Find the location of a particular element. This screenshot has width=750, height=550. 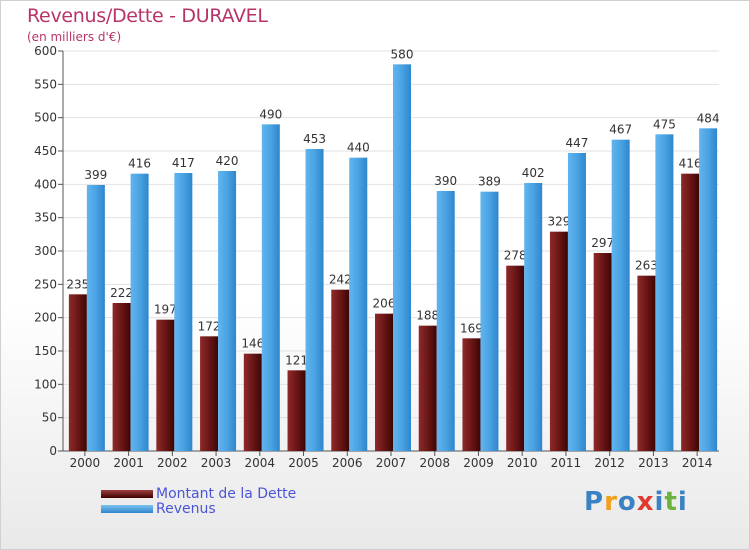

data-label-debt: 172 is located at coordinates (209, 326).